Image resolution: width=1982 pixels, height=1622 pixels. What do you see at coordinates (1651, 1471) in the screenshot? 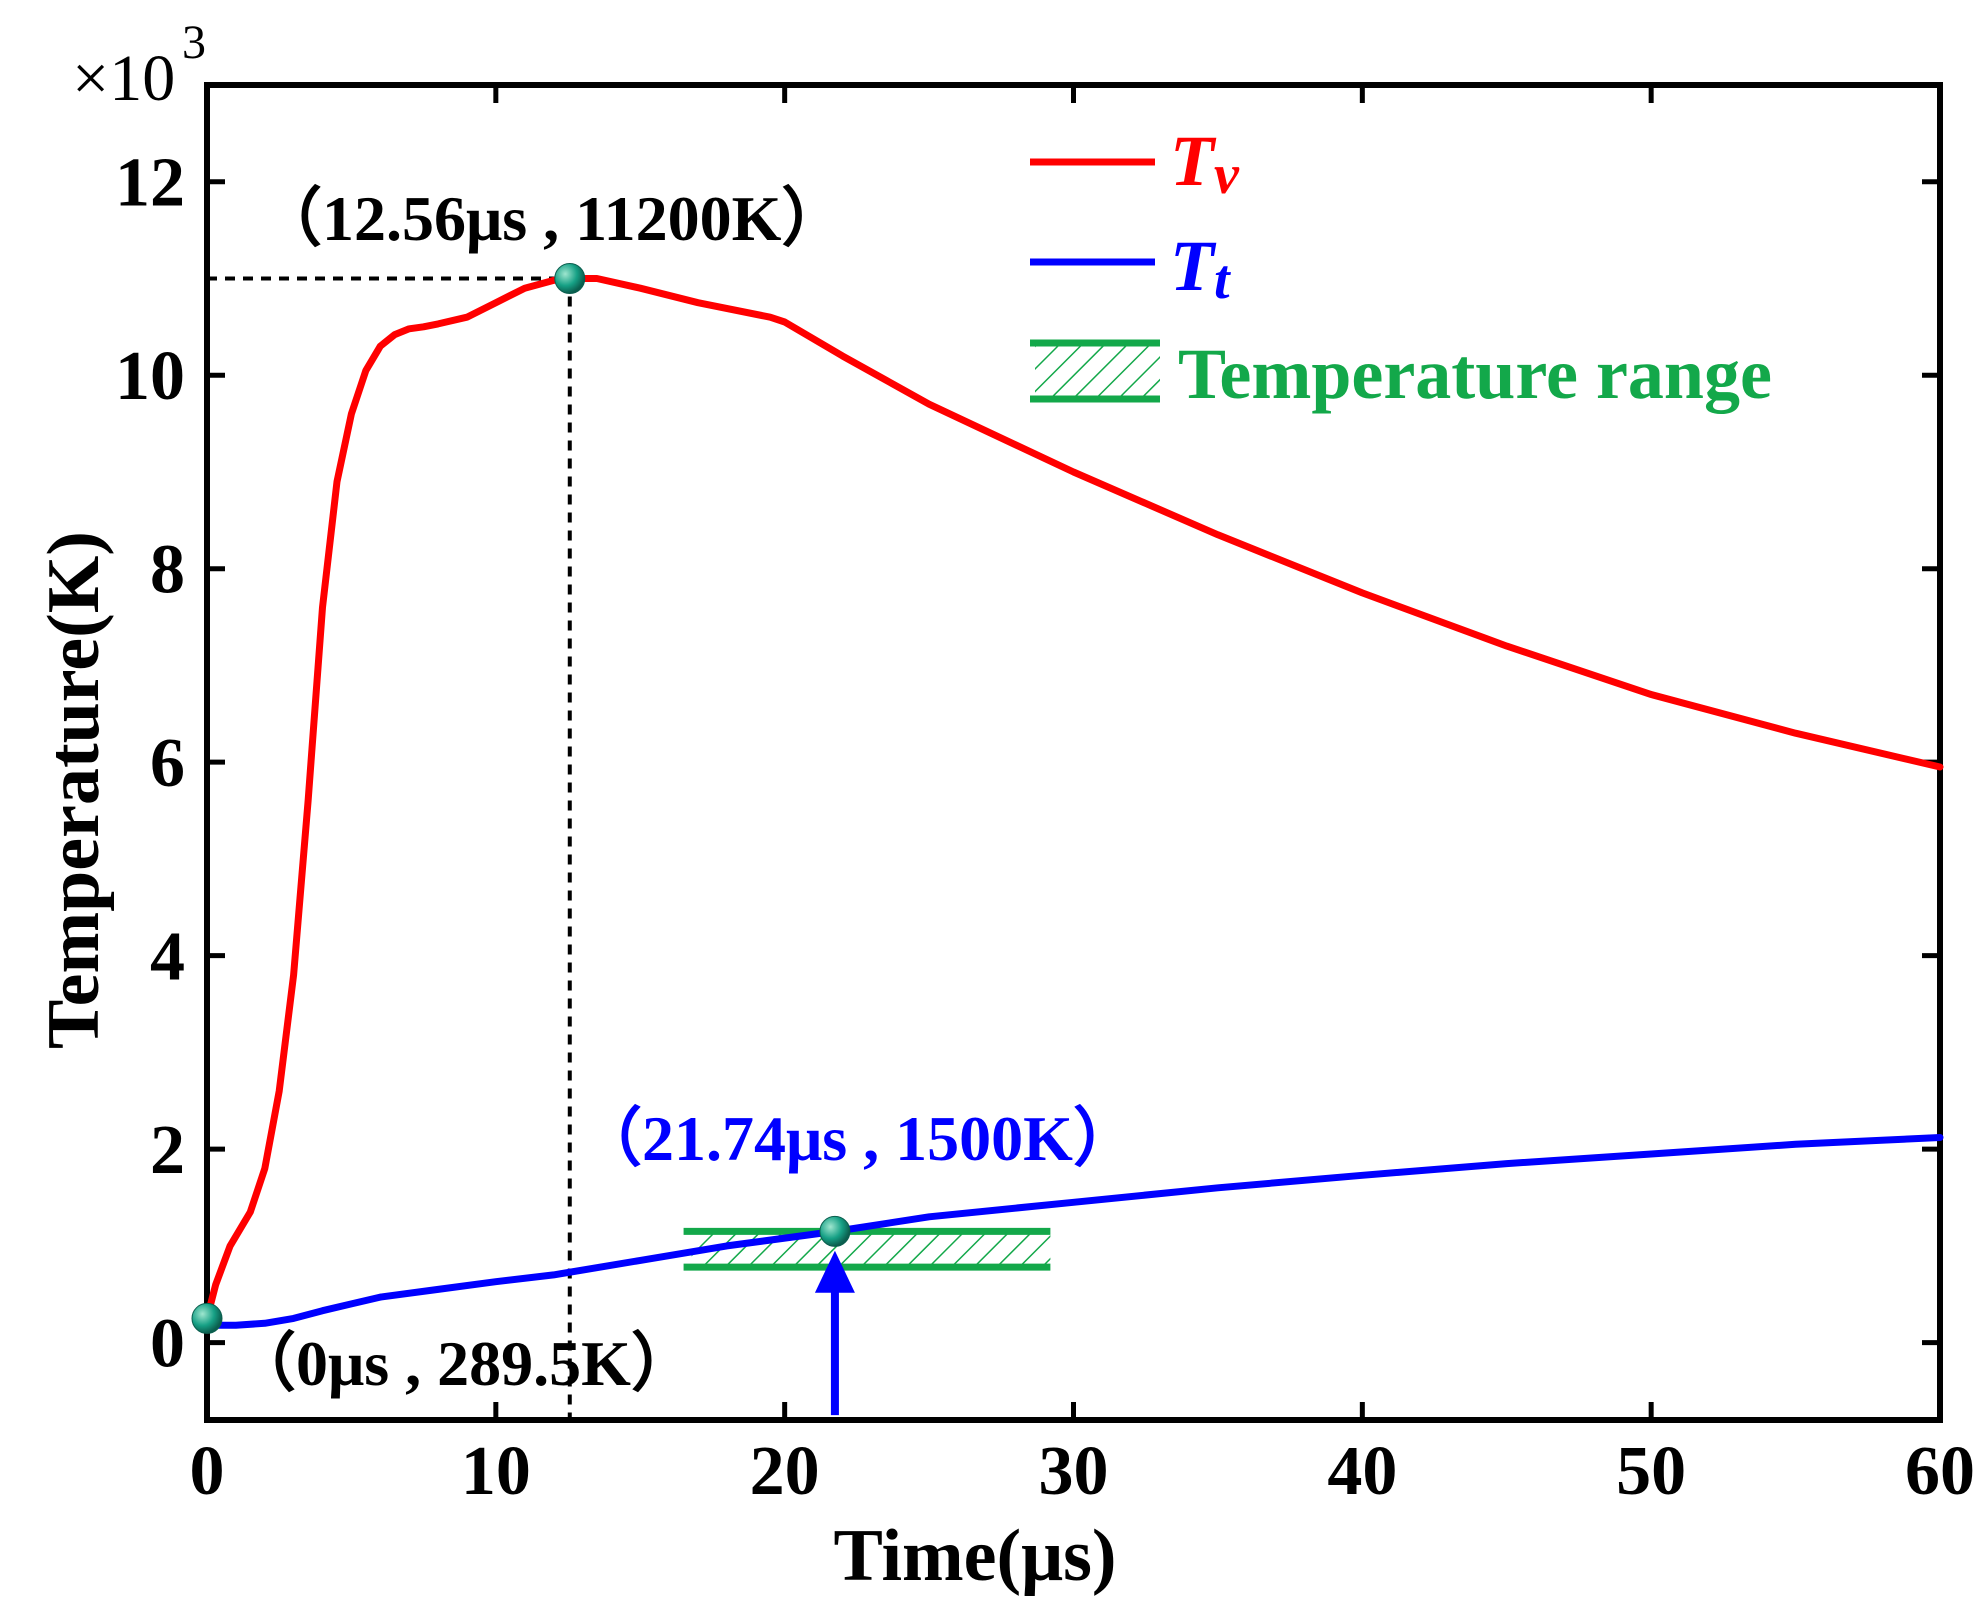
I see `x-tick-label-5: 50` at bounding box center [1651, 1471].